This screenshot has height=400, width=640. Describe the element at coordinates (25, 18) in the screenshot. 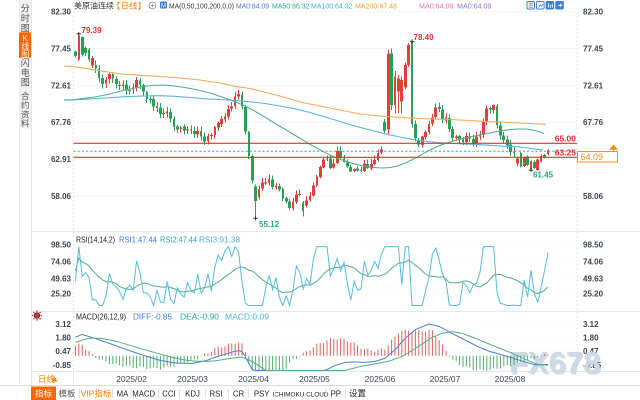

I see `svg-text: 时` at that location.